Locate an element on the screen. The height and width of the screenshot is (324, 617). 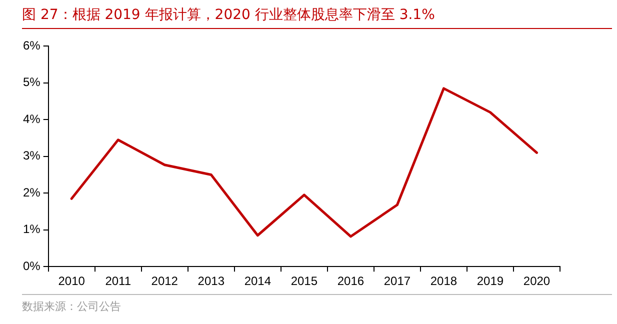
x-tick-label: 2017 is located at coordinates (397, 281).